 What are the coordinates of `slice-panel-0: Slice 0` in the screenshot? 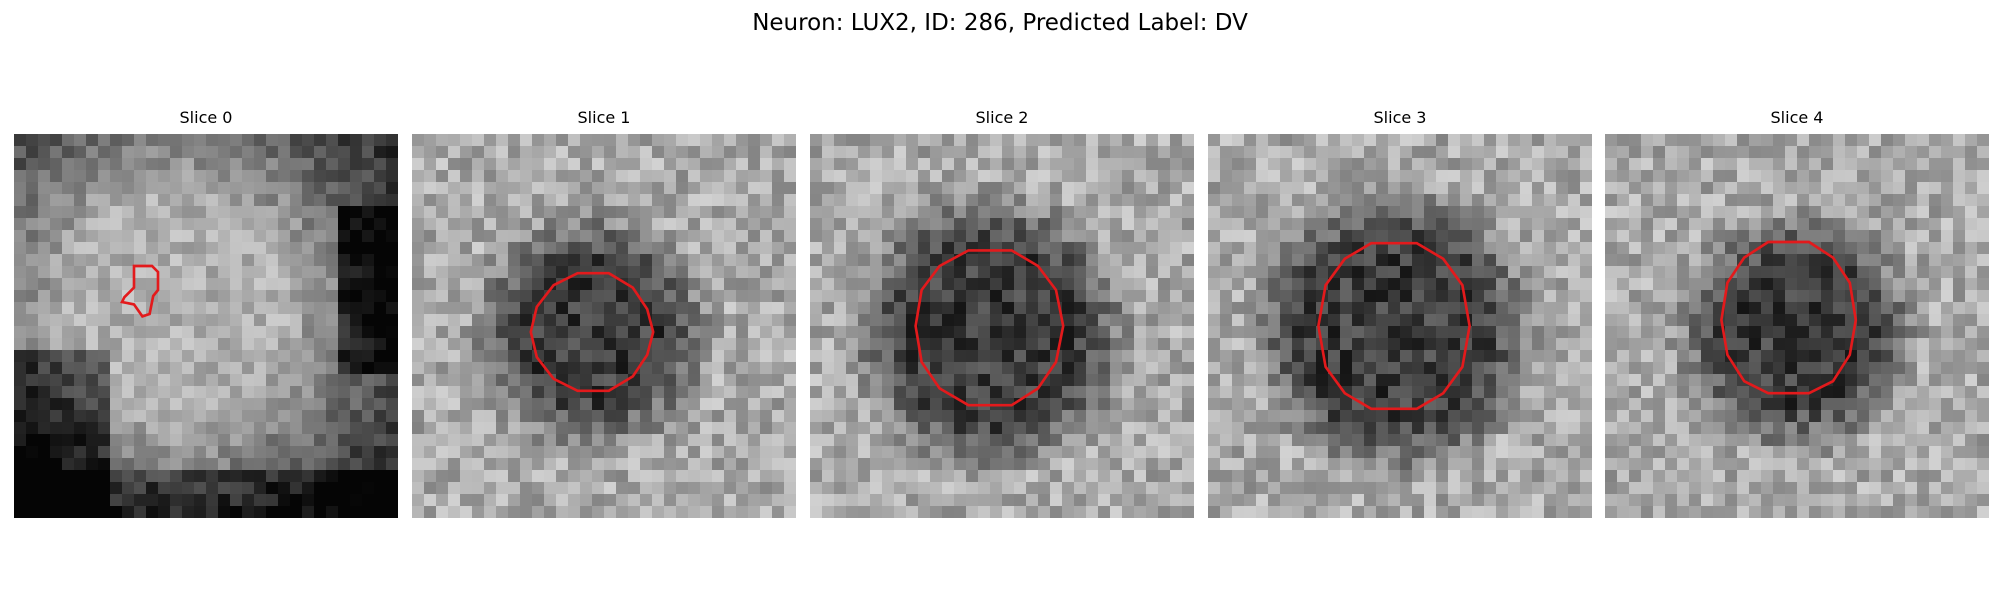 It's located at (206, 313).